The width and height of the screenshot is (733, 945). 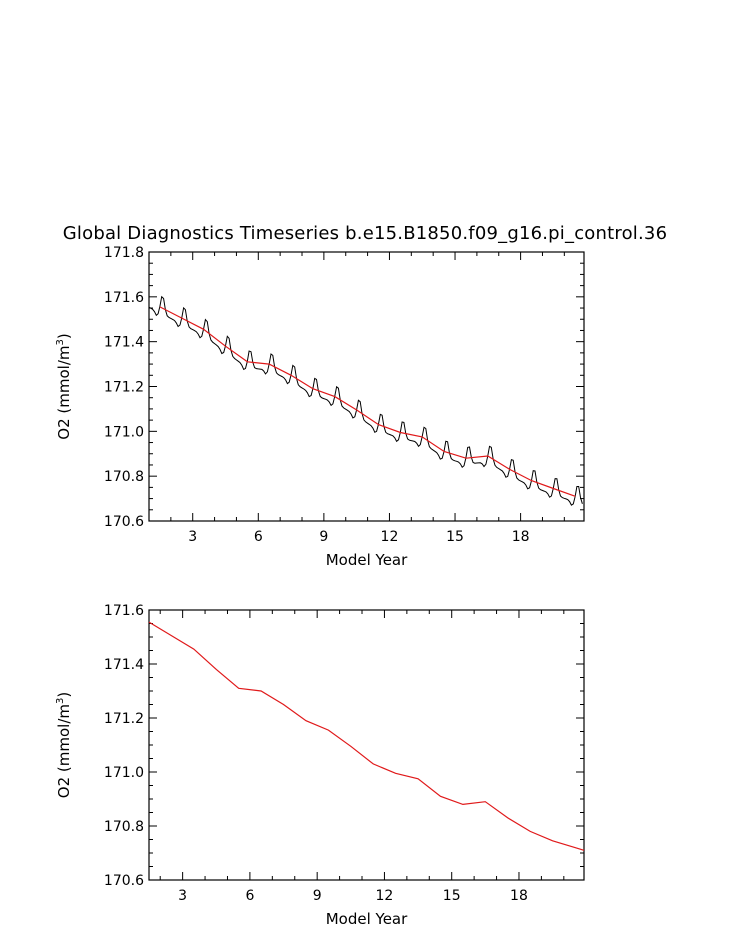 I want to click on monthly-line, so click(x=365, y=400).